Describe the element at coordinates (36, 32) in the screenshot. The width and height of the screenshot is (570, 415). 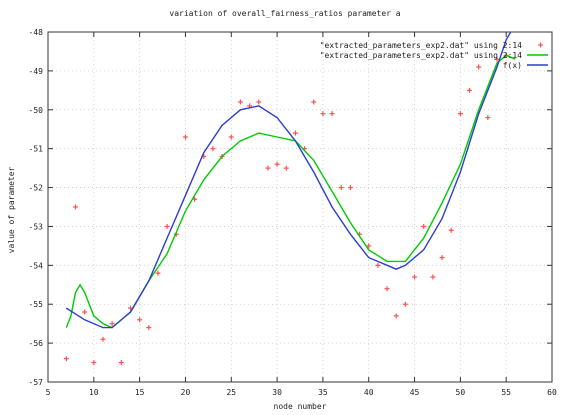
I see `y-tick-label: -48` at that location.